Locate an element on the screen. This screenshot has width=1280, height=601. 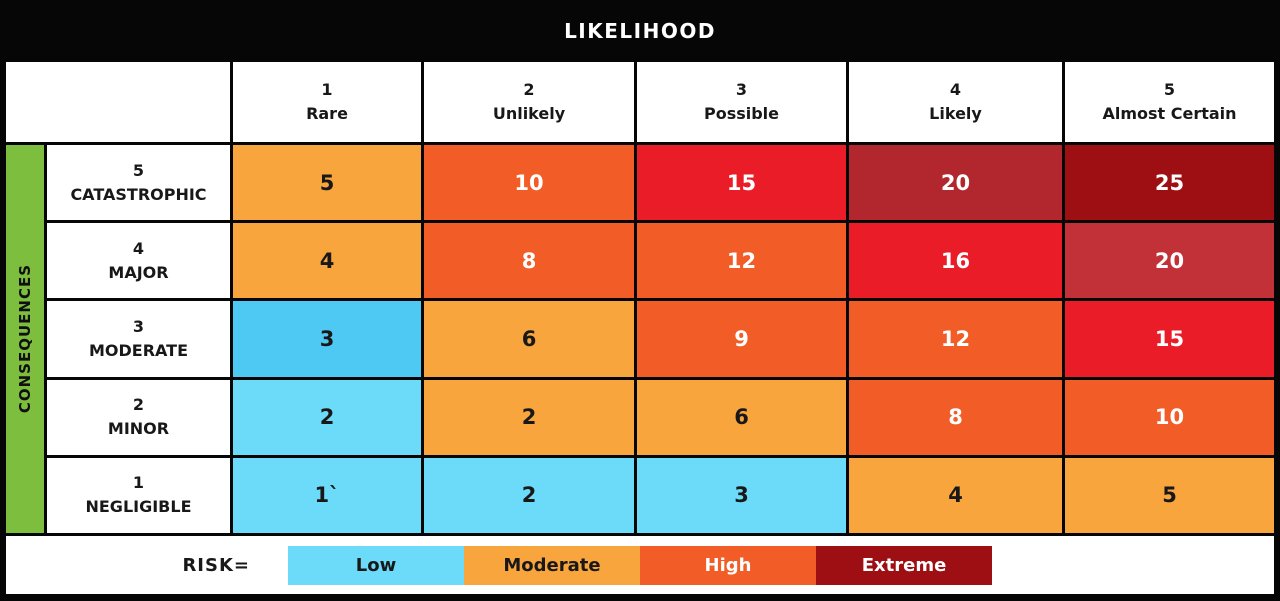
consequences-axis-label: CONSEQUENCES is located at coordinates (25, 339).